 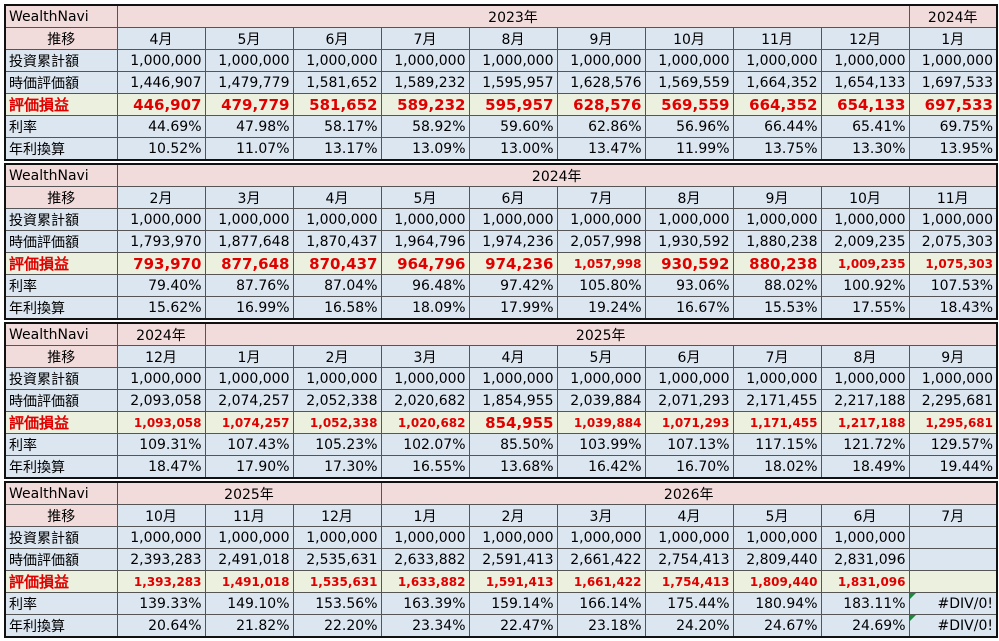 What do you see at coordinates (865, 356) in the screenshot?
I see `month-header: 8月` at bounding box center [865, 356].